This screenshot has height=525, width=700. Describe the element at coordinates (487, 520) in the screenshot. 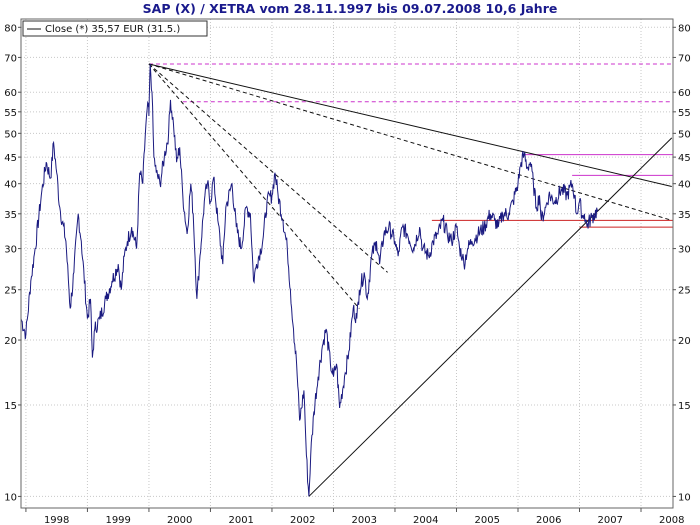

I see `x-tick-label: 2005` at that location.